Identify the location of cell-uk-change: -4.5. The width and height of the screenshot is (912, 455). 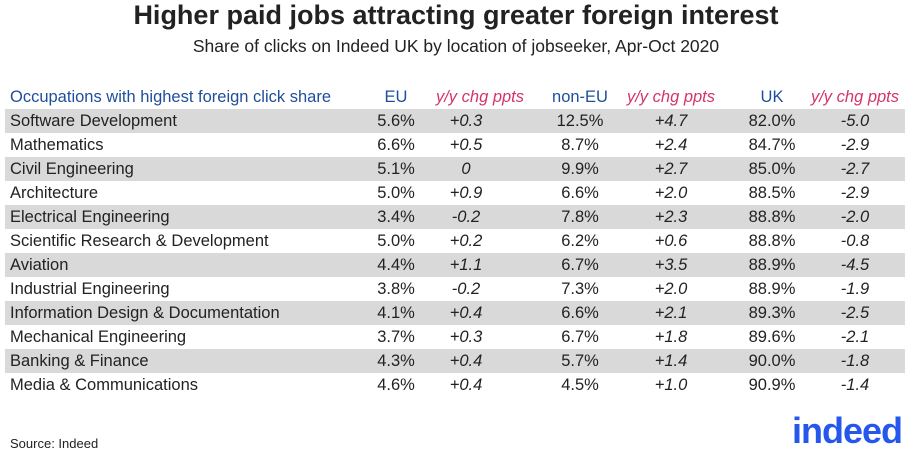
(855, 265).